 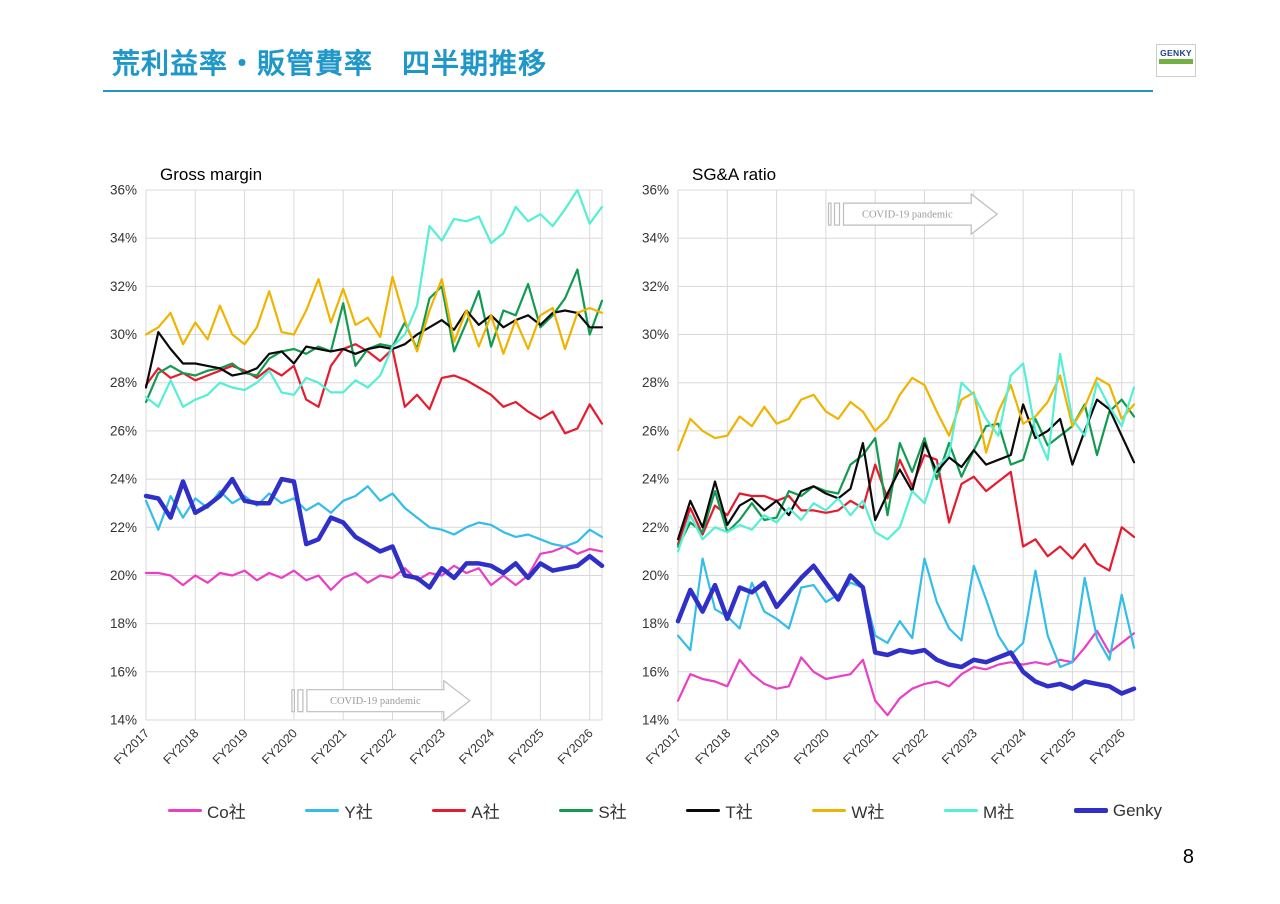 What do you see at coordinates (848, 810) in the screenshot?
I see `legend-item: W社` at bounding box center [848, 810].